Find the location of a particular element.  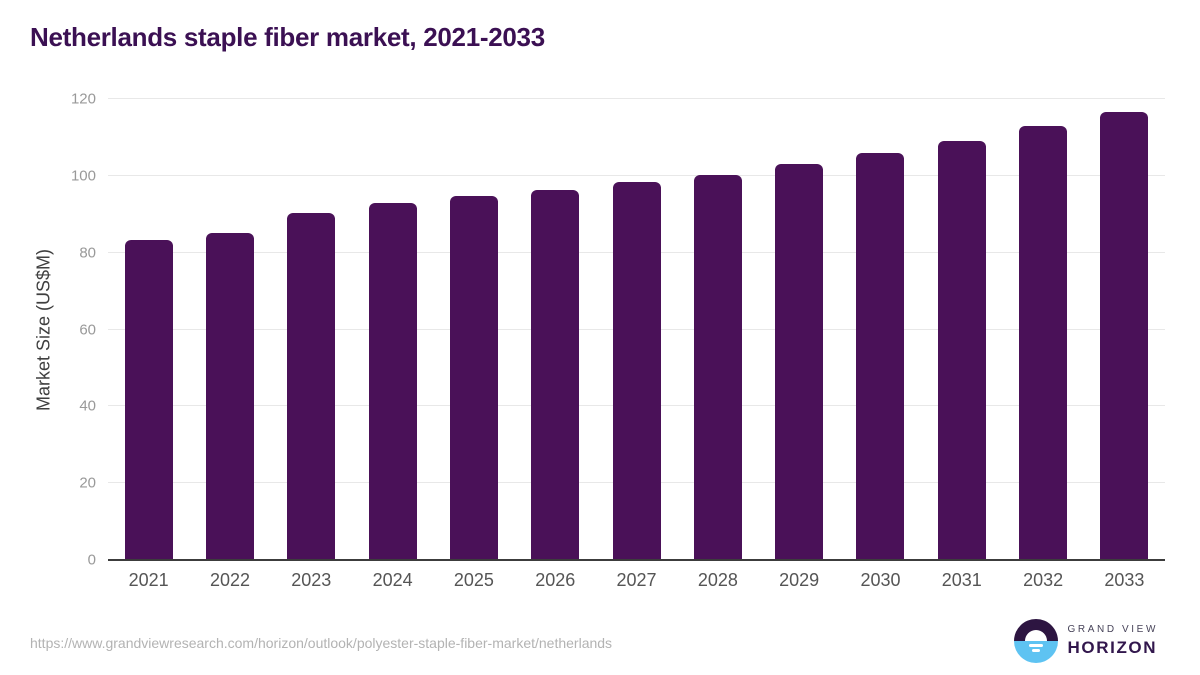

bar-2023 is located at coordinates (311, 386).